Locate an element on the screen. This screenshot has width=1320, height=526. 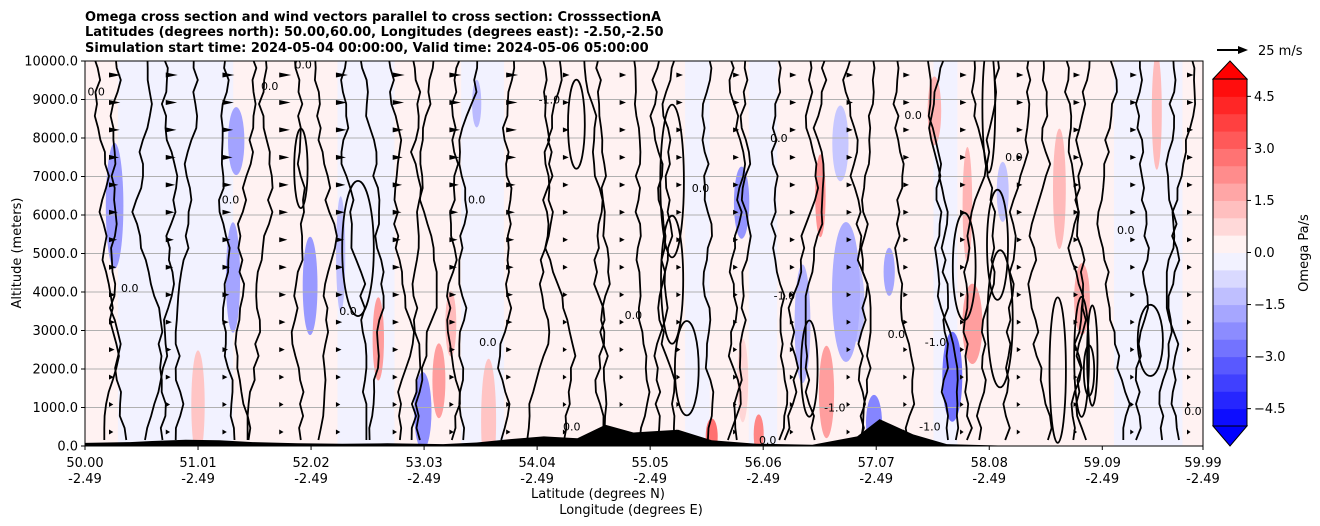
x-tick-label-lat: 56.06 is located at coordinates (763, 463).